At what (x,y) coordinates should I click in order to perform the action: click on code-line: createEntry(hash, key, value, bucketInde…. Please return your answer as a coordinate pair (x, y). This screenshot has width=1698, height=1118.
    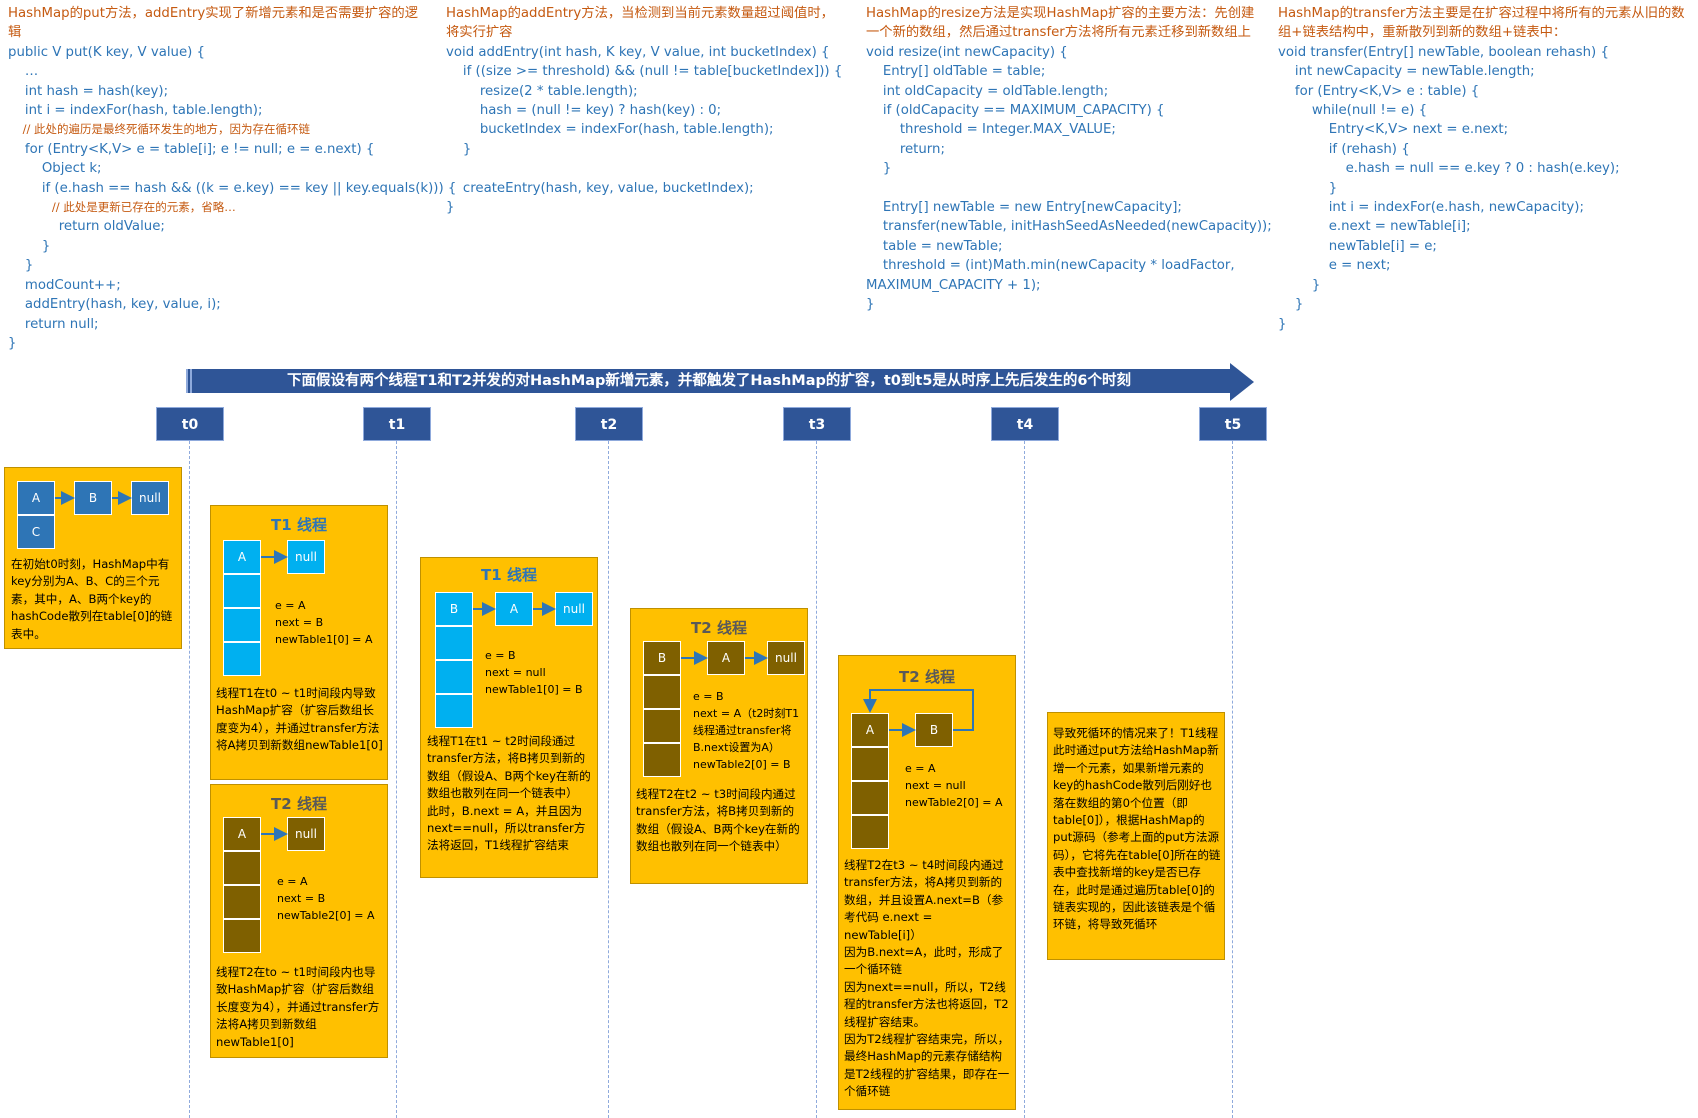
    Looking at the image, I should click on (600, 188).